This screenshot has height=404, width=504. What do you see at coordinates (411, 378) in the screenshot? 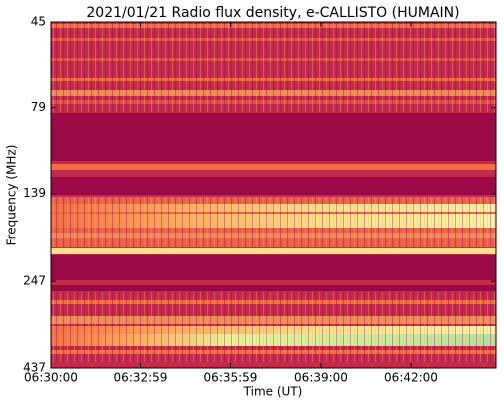
I see `x-tick-label: 06:42:00` at bounding box center [411, 378].